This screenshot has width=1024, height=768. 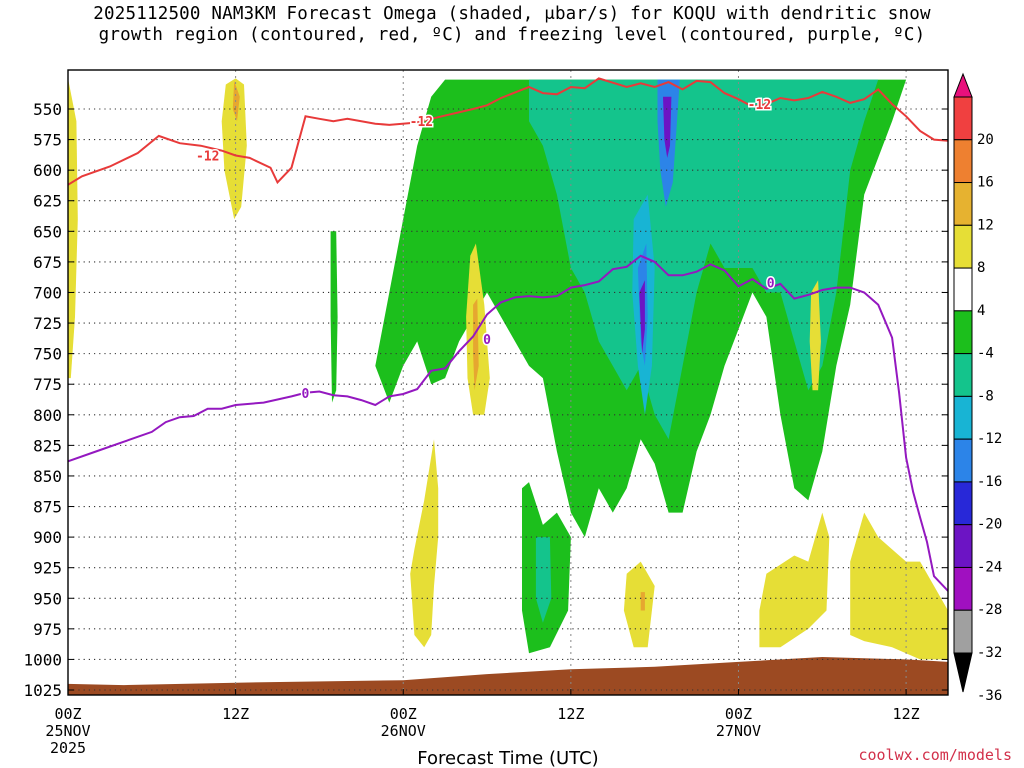 I want to click on shade-orange-mid, so click(x=476, y=344).